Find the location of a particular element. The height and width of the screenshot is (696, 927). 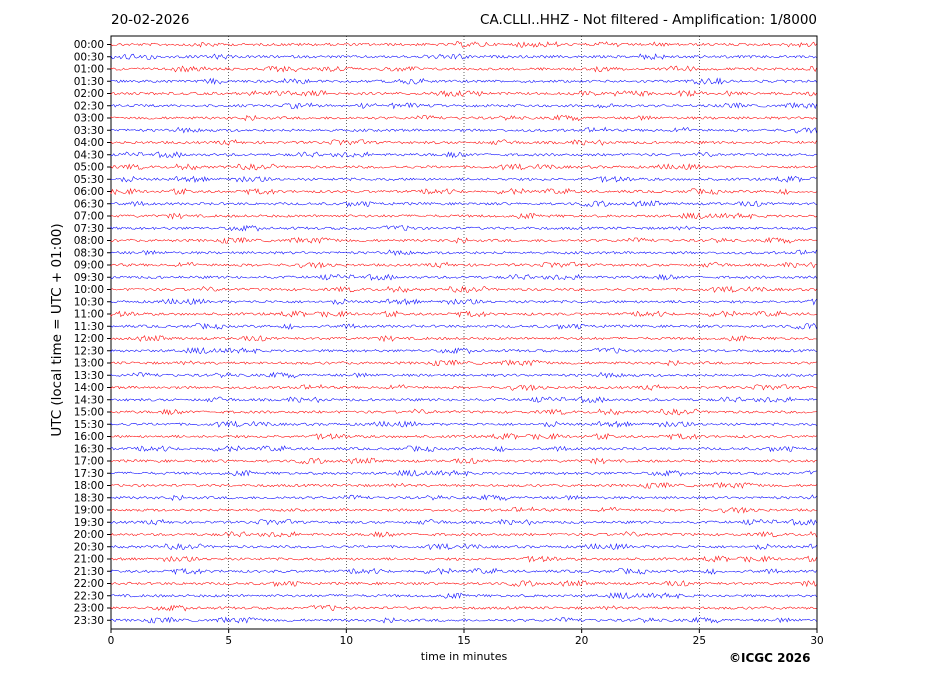

y-tick-label: 02:00 is located at coordinates (89, 94).